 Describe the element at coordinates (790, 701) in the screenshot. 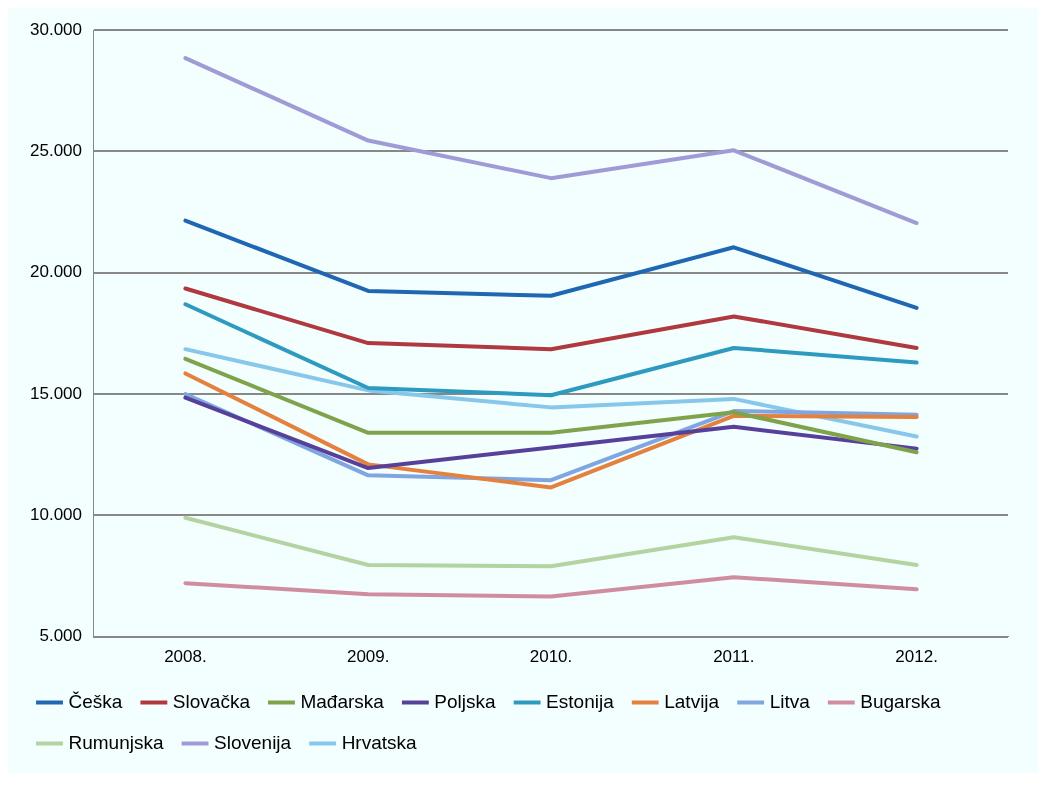

I see `legend-label: Litva` at that location.